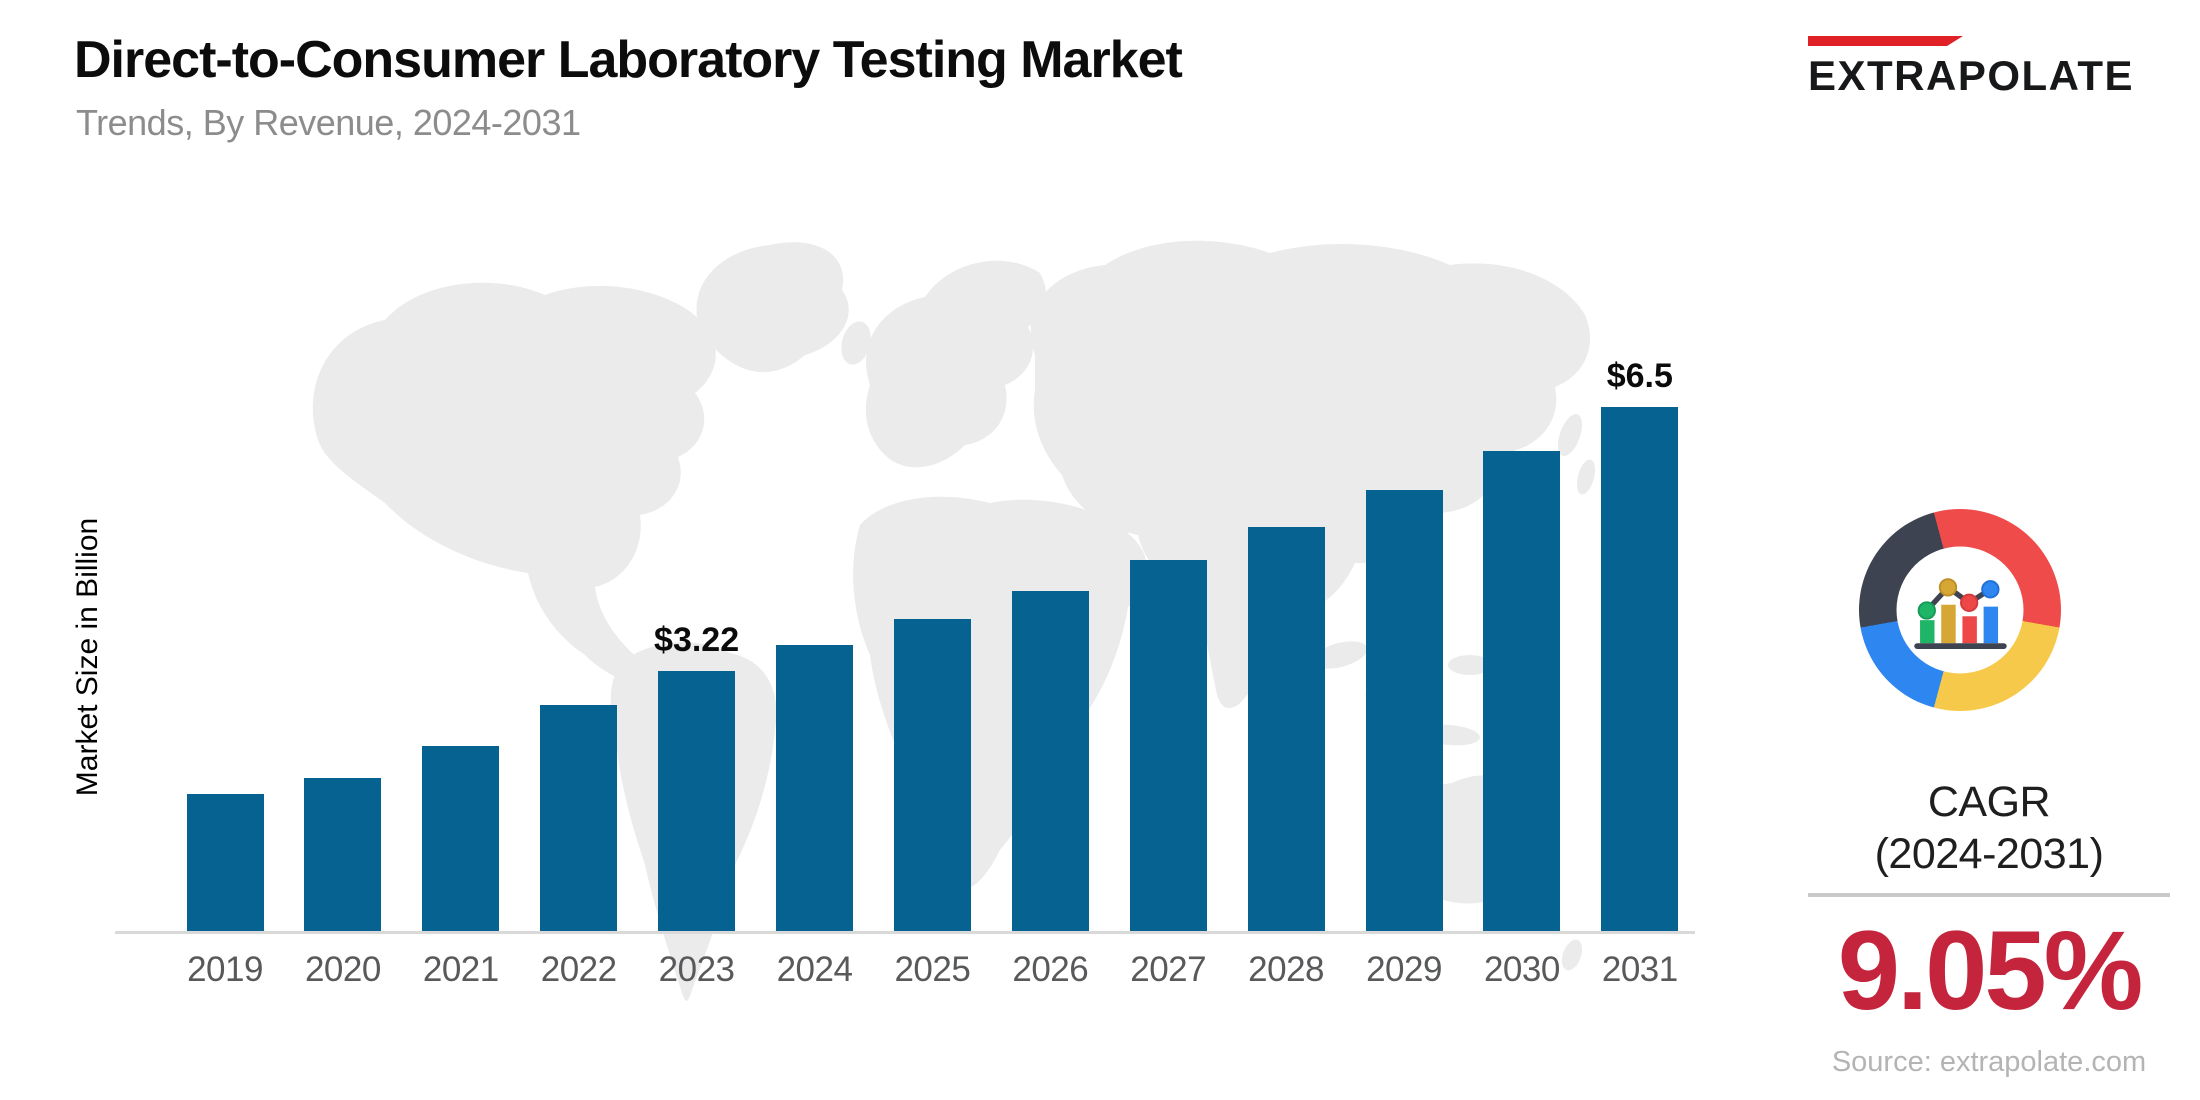  Describe the element at coordinates (814, 969) in the screenshot. I see `x-tick-2024: 2024` at that location.